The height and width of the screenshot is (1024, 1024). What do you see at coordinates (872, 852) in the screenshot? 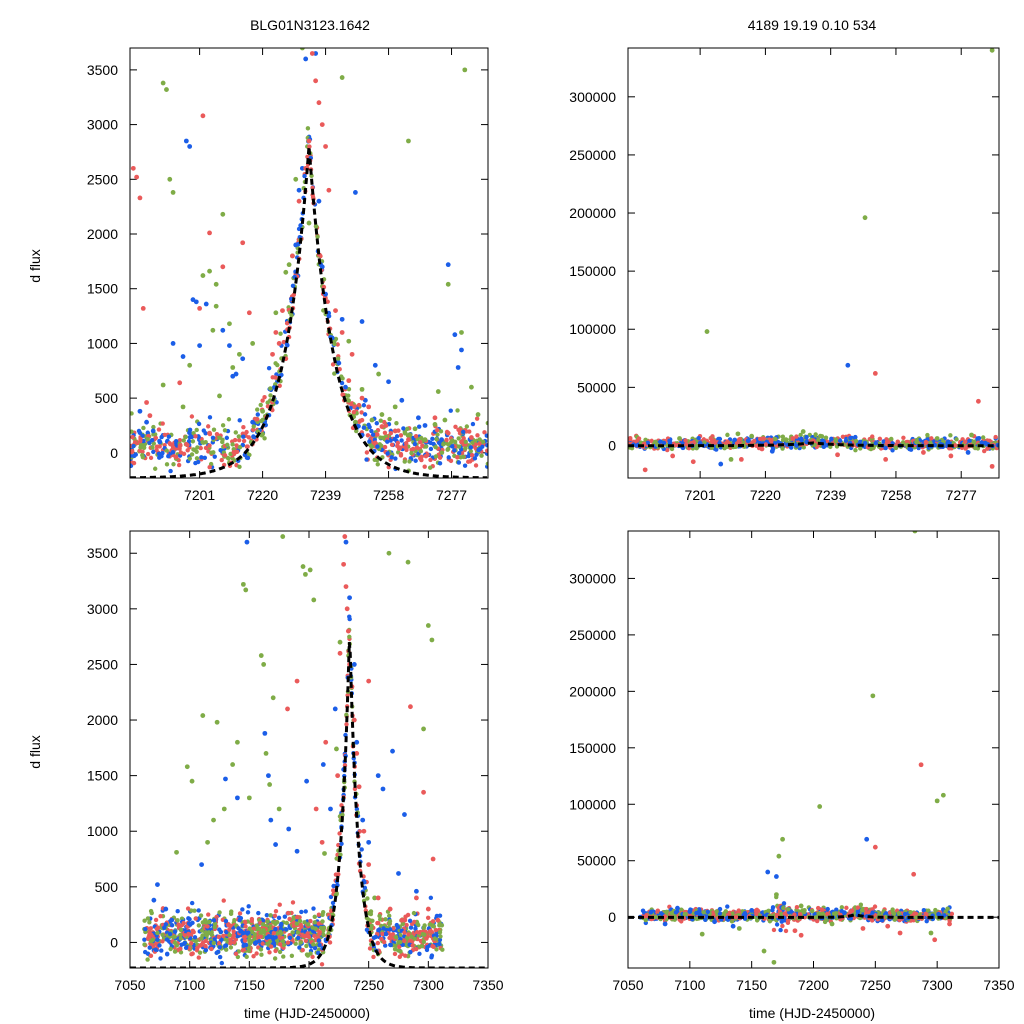
I see `series-red` at bounding box center [872, 852].